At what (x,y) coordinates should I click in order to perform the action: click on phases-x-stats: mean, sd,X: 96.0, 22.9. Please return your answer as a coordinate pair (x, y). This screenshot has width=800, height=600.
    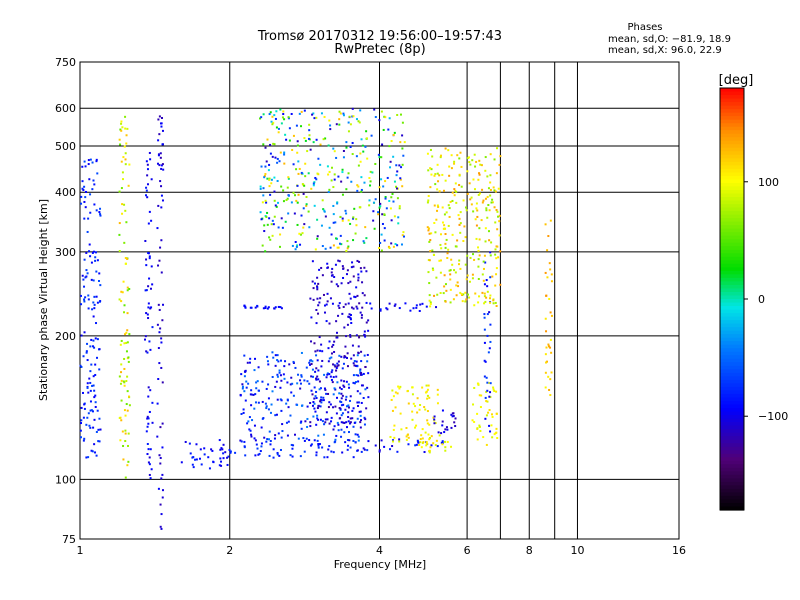
    Looking at the image, I should click on (665, 50).